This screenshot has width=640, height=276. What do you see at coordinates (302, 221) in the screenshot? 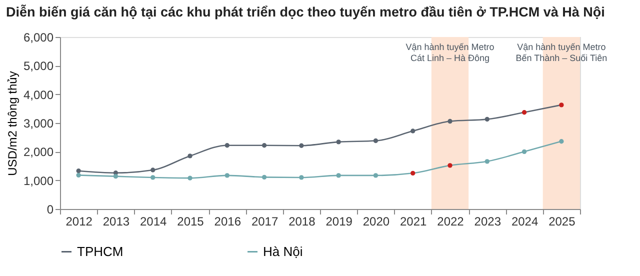
I see `x-tick-label: 2018` at bounding box center [302, 221].